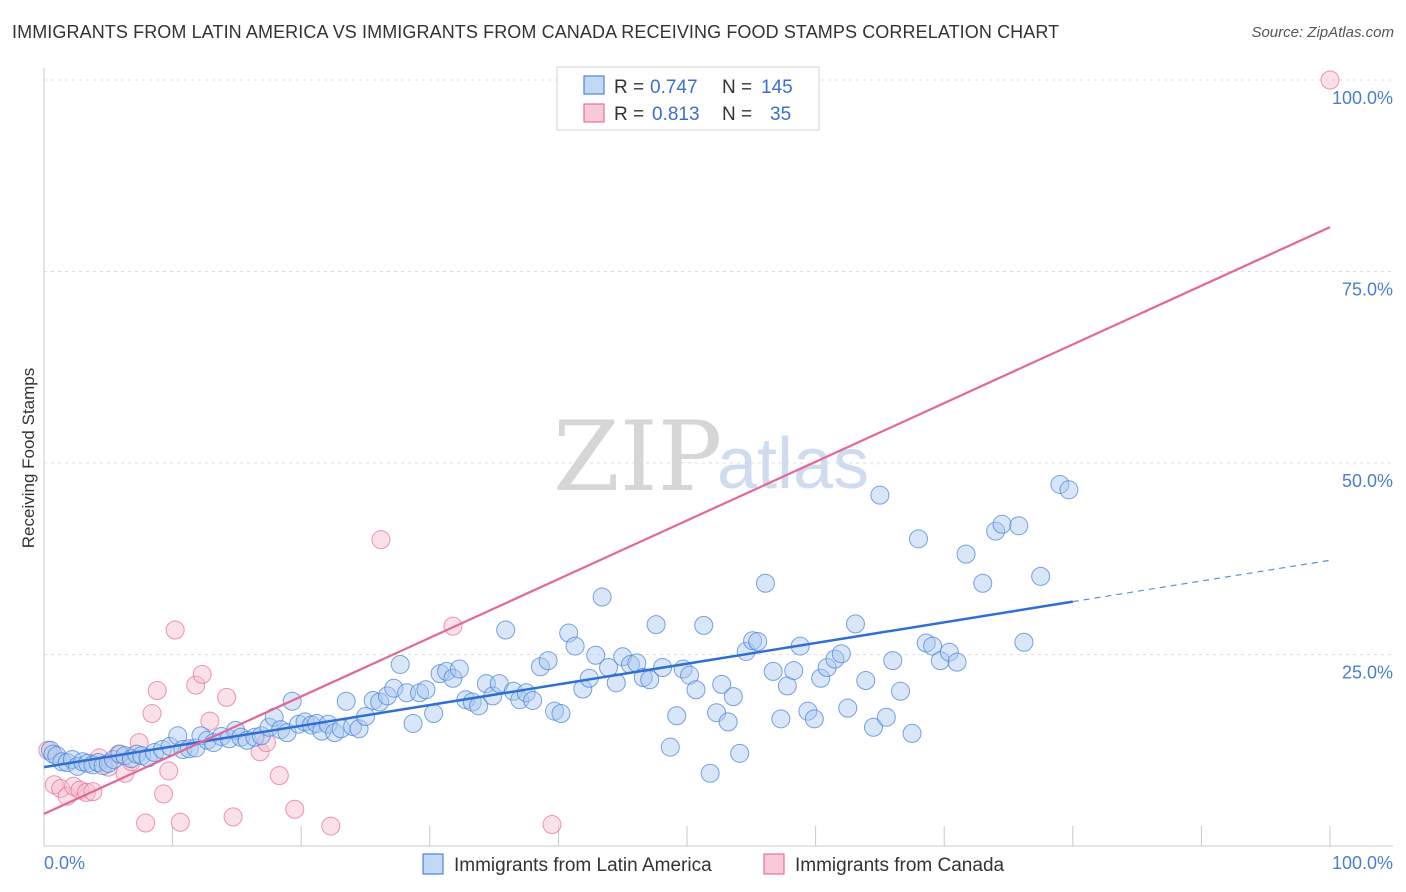 This screenshot has height=892, width=1406. Describe the element at coordinates (64, 863) in the screenshot. I see `x-tick-label: 0.0%` at that location.